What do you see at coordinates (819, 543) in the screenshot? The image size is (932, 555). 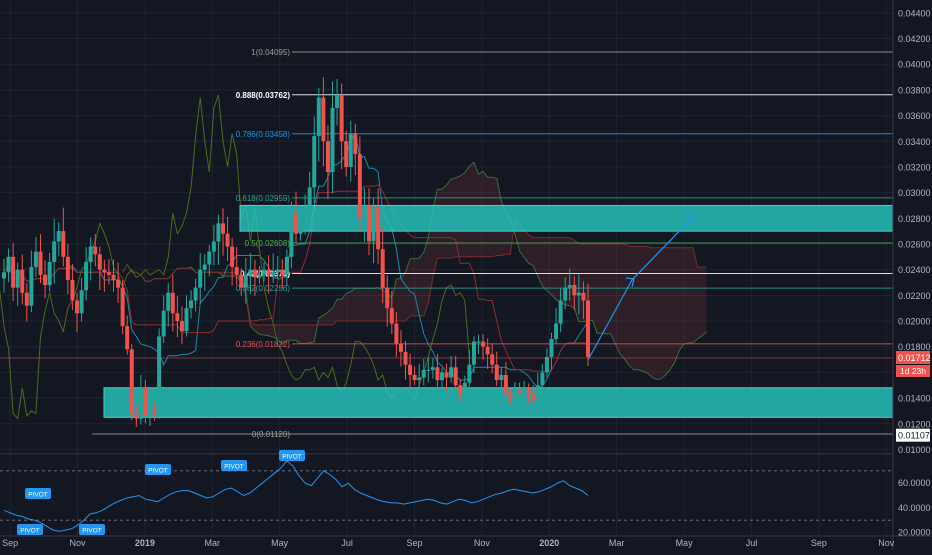 I see `x-tick-label: Sep` at bounding box center [819, 543].